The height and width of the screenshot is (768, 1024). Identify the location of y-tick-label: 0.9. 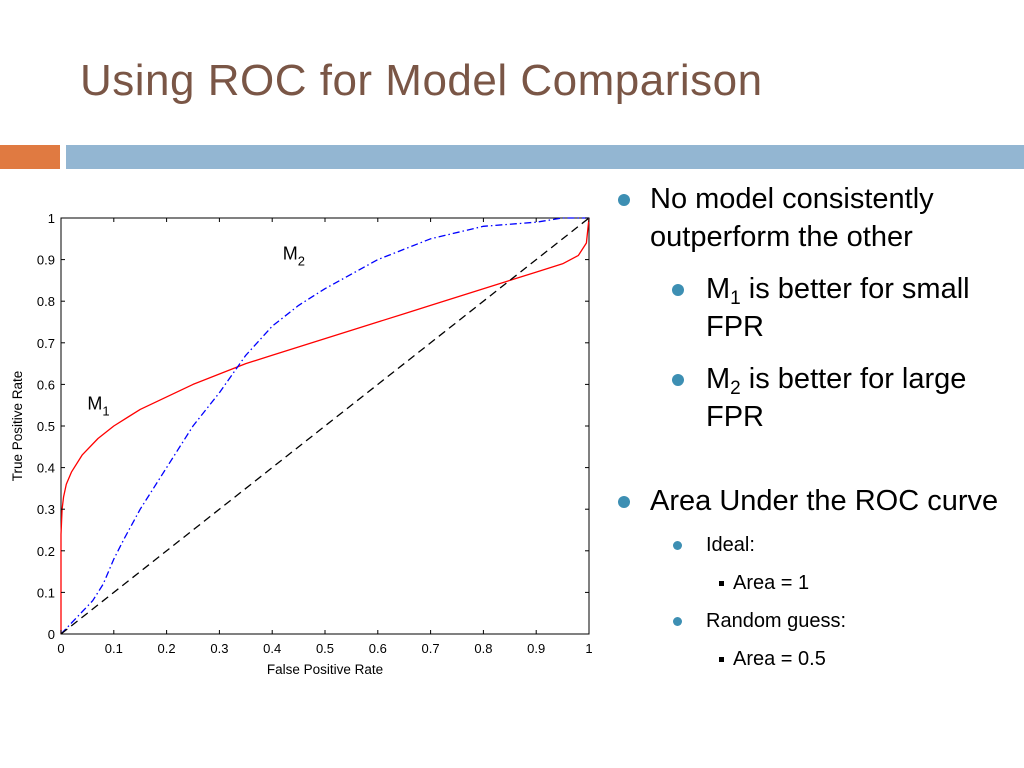
(46, 260).